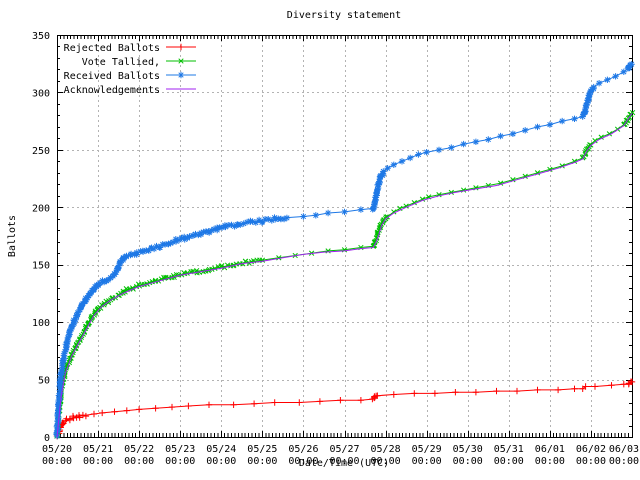 This screenshot has height=480, width=640. What do you see at coordinates (262, 449) in the screenshot?
I see `x-tick-date: 05/25` at bounding box center [262, 449].